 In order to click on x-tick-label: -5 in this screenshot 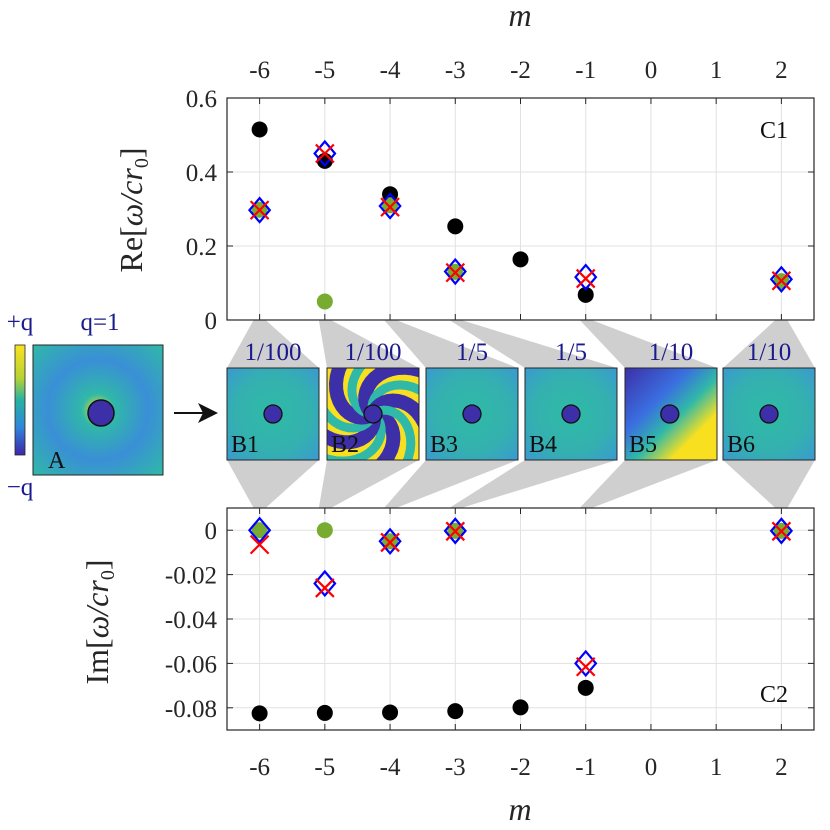, I will do `click(324, 767)`.